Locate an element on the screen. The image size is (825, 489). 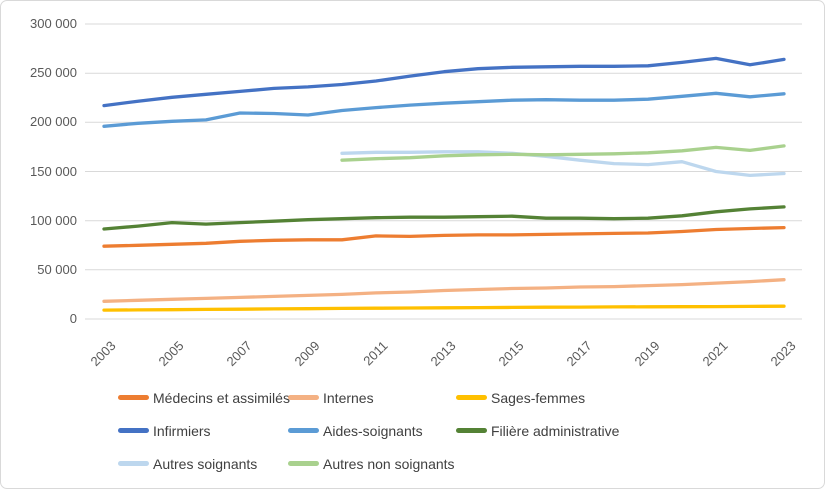
legend-item-aides-soignants: Aides-soignants is located at coordinates (372, 431).